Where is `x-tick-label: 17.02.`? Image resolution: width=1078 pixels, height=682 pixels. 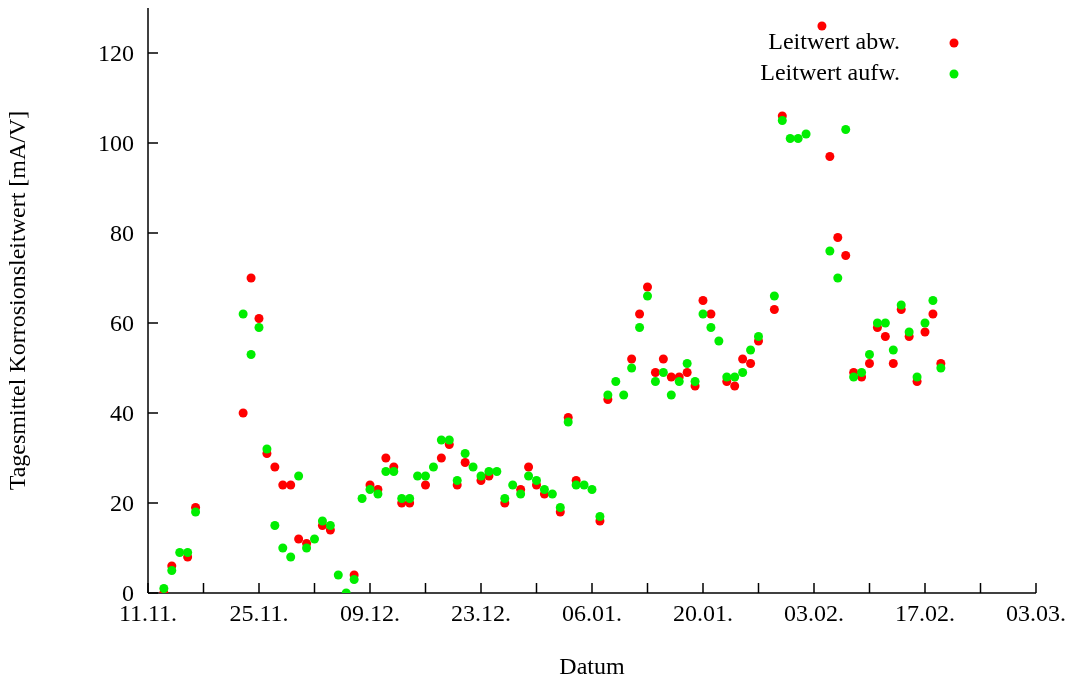
x-tick-label: 17.02. is located at coordinates (925, 613).